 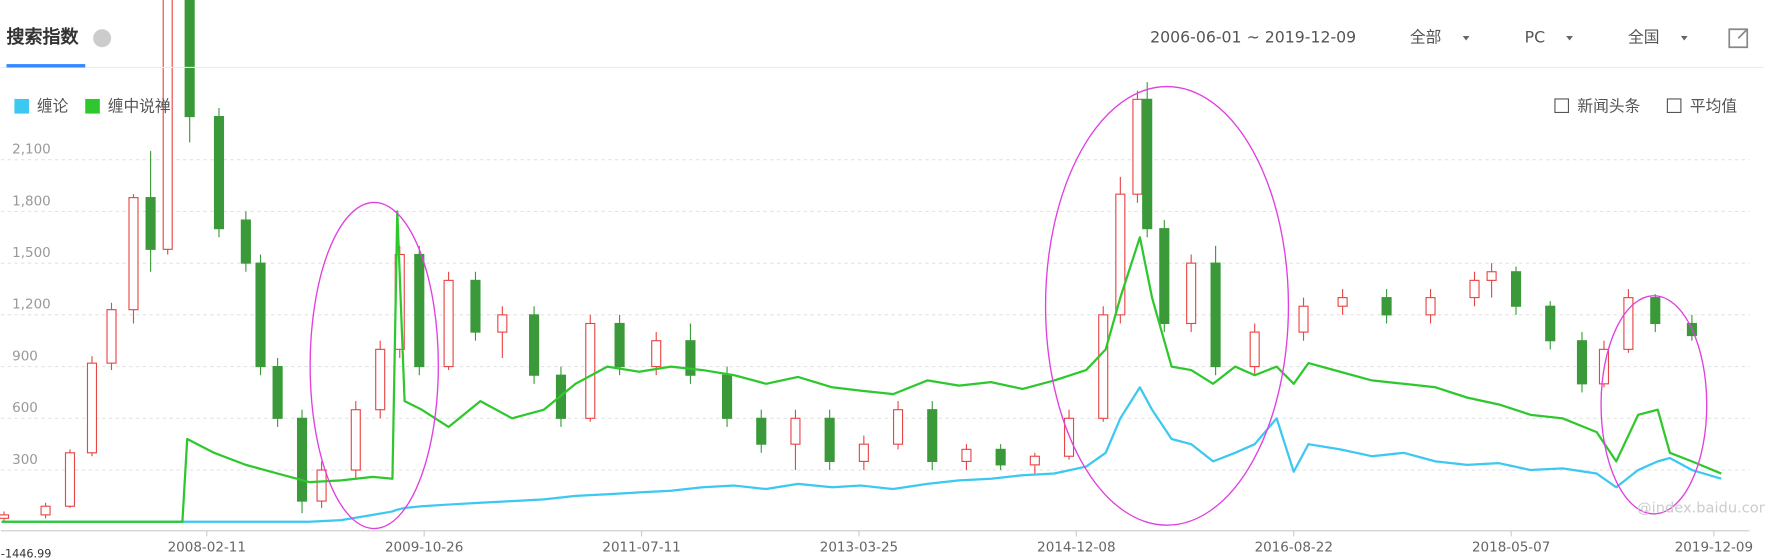 I want to click on filter: PC, so click(x=1535, y=37).